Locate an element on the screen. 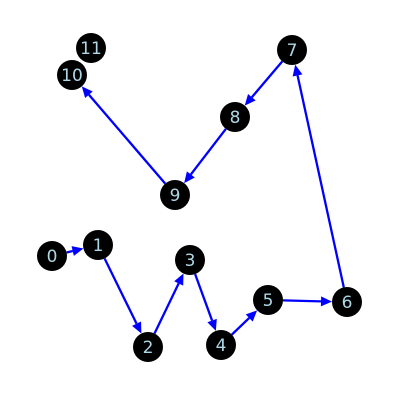 This screenshot has height=400, width=400. node-11: 11 is located at coordinates (91, 48).